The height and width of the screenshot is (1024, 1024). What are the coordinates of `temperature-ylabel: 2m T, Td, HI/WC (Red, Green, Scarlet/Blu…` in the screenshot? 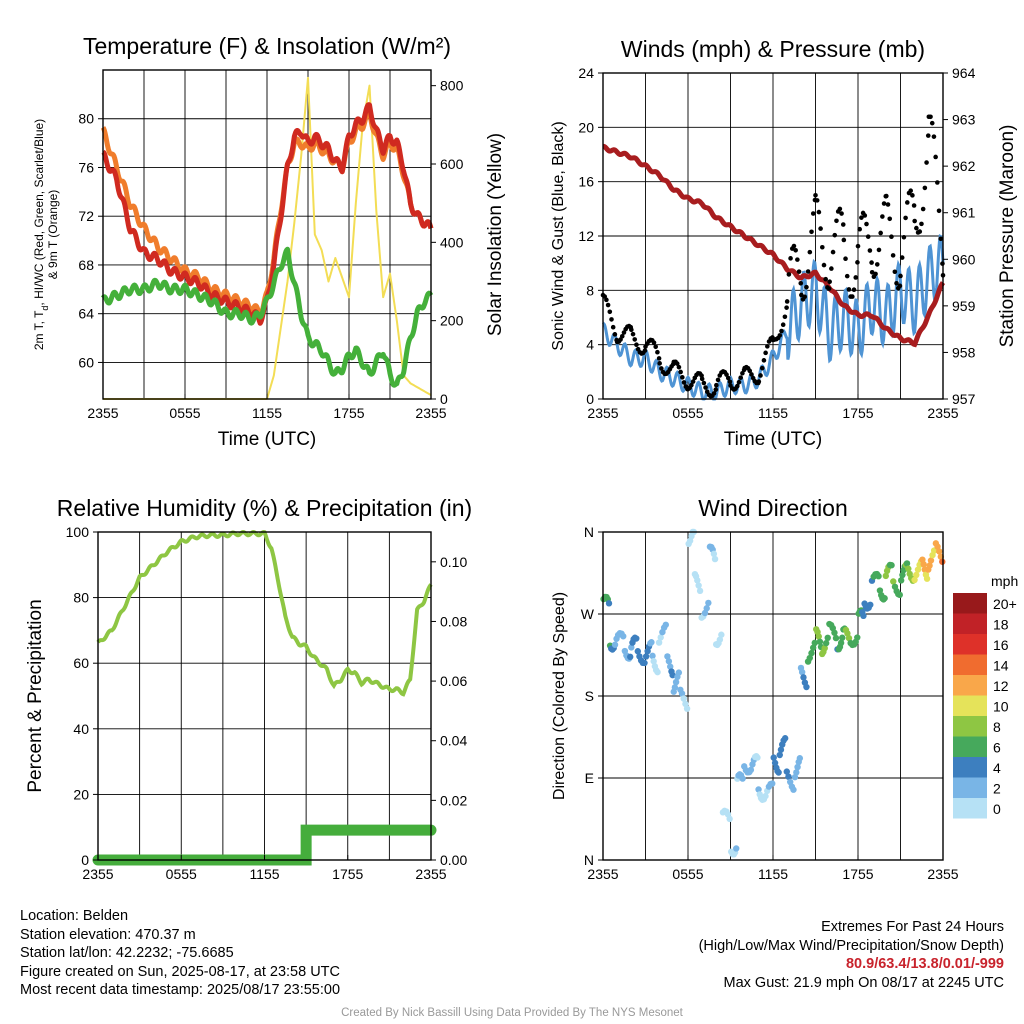 It's located at (46, 234).